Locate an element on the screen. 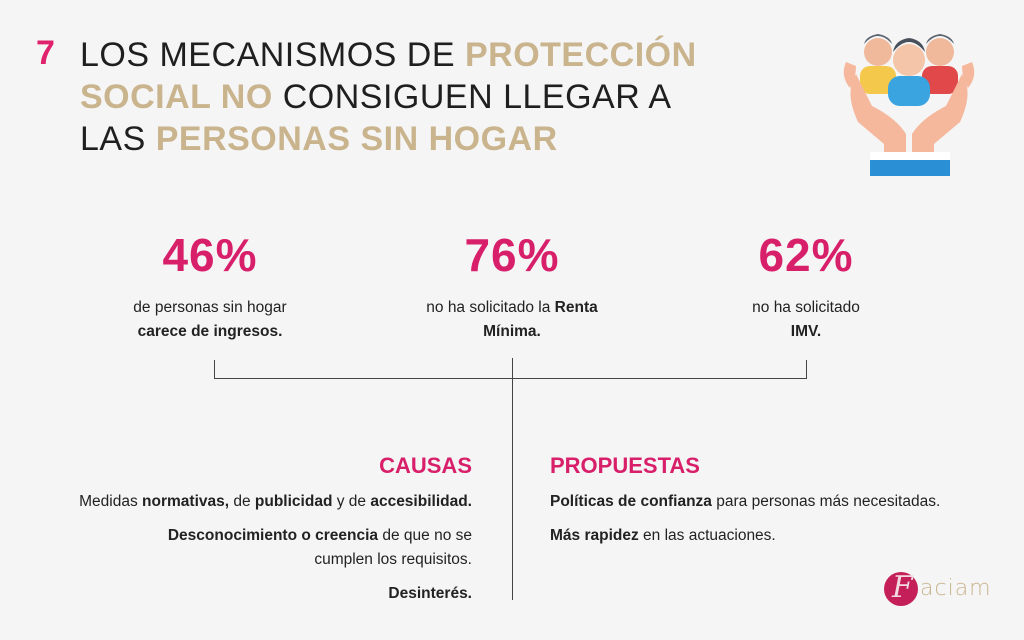  logo-mark-letter: F is located at coordinates (902, 587).